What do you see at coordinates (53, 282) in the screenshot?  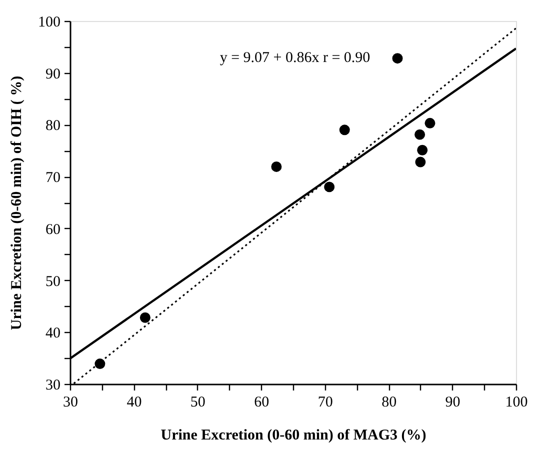 I see `y-tick-label: 50` at bounding box center [53, 282].